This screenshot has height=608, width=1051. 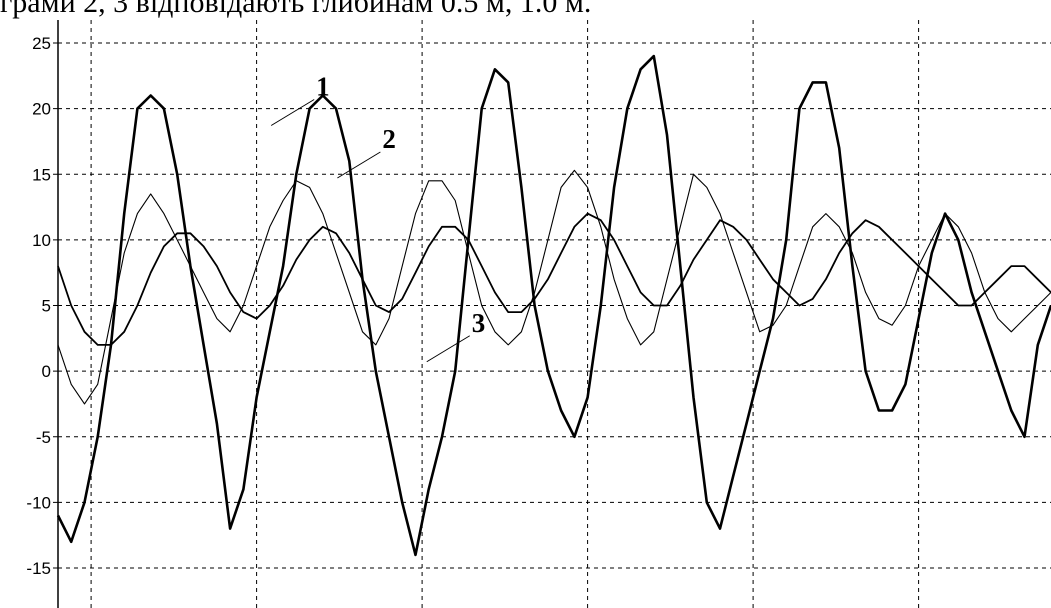 What do you see at coordinates (41, 174) in the screenshot?
I see `y-tick-label: 15` at bounding box center [41, 174].